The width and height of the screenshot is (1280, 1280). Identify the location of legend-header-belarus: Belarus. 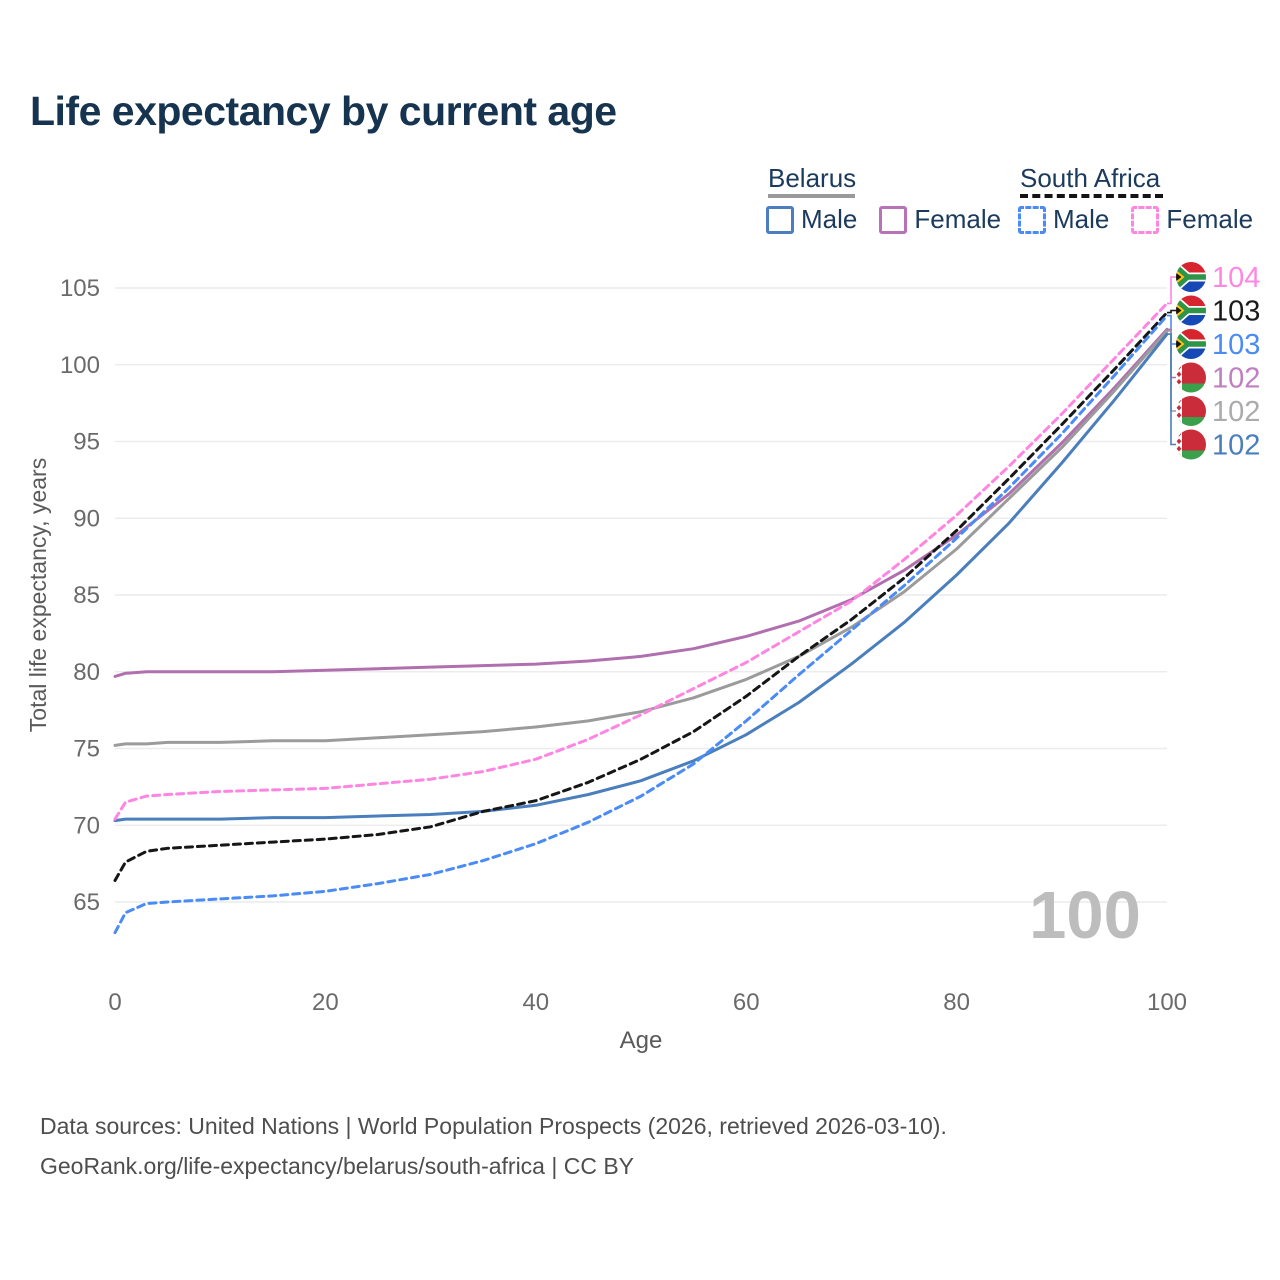
(812, 178).